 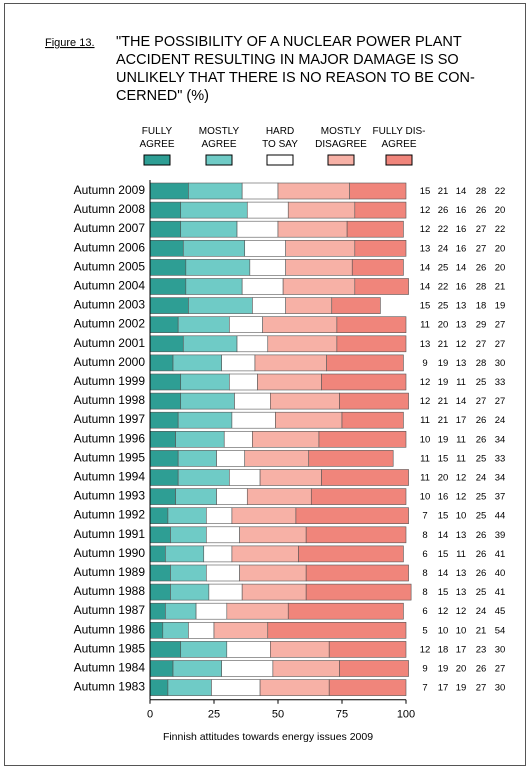 What do you see at coordinates (500, 649) in the screenshot?
I see `value-label: 30` at bounding box center [500, 649].